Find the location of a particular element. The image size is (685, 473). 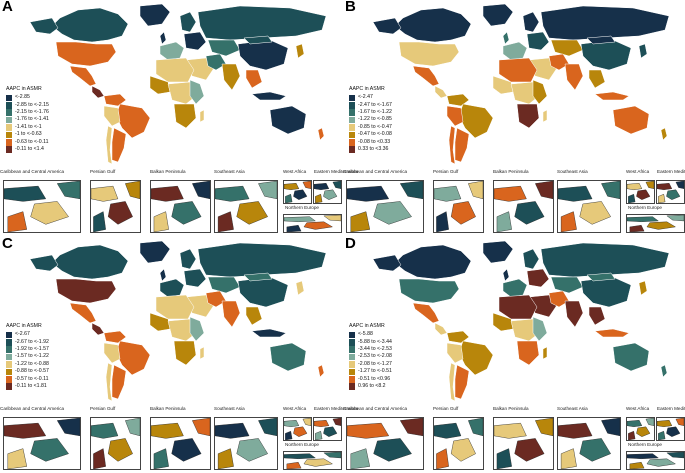

country-new-zealand is located at coordinates (664, 134).